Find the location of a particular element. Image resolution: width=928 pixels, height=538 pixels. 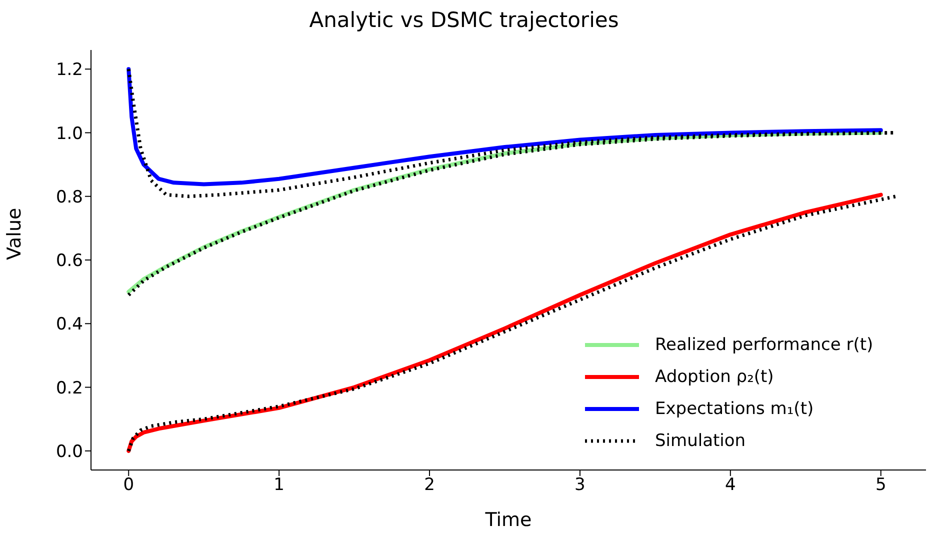

y-tick-label: 1.0 is located at coordinates (69, 134).